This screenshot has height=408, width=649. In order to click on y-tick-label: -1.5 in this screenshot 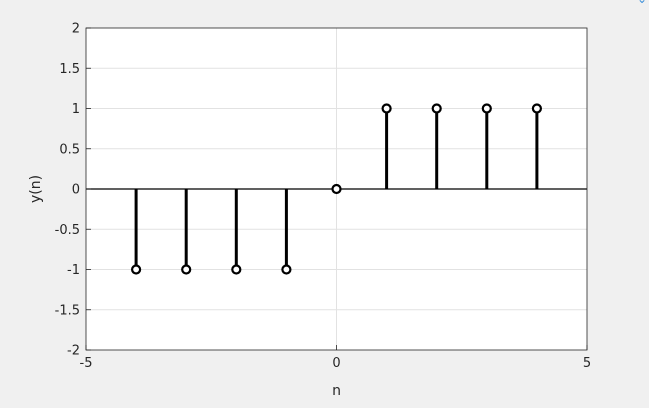, I will do `click(67, 310)`.